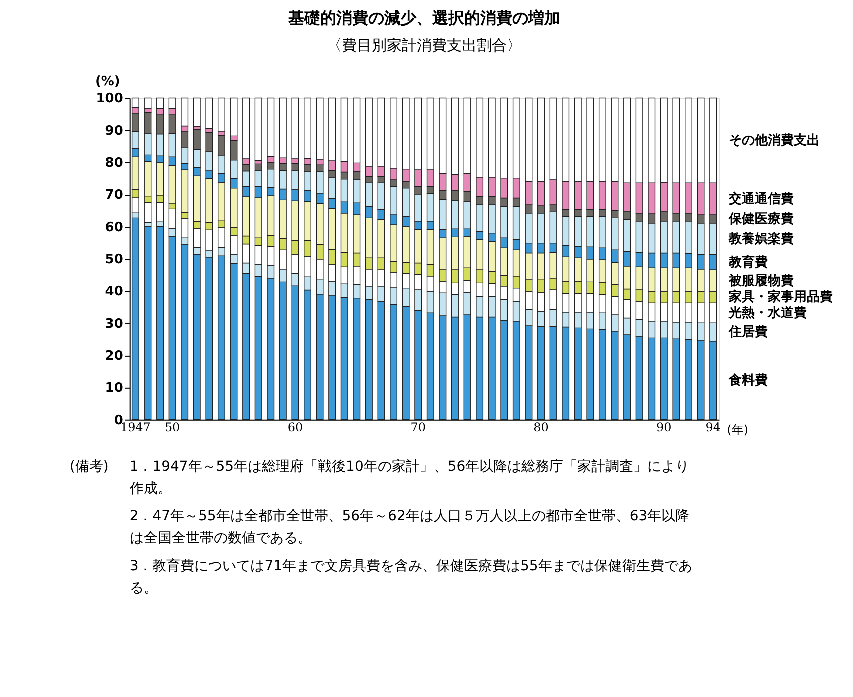 The width and height of the screenshot is (853, 697). I want to click on y-axis-title: (%), so click(107, 82).